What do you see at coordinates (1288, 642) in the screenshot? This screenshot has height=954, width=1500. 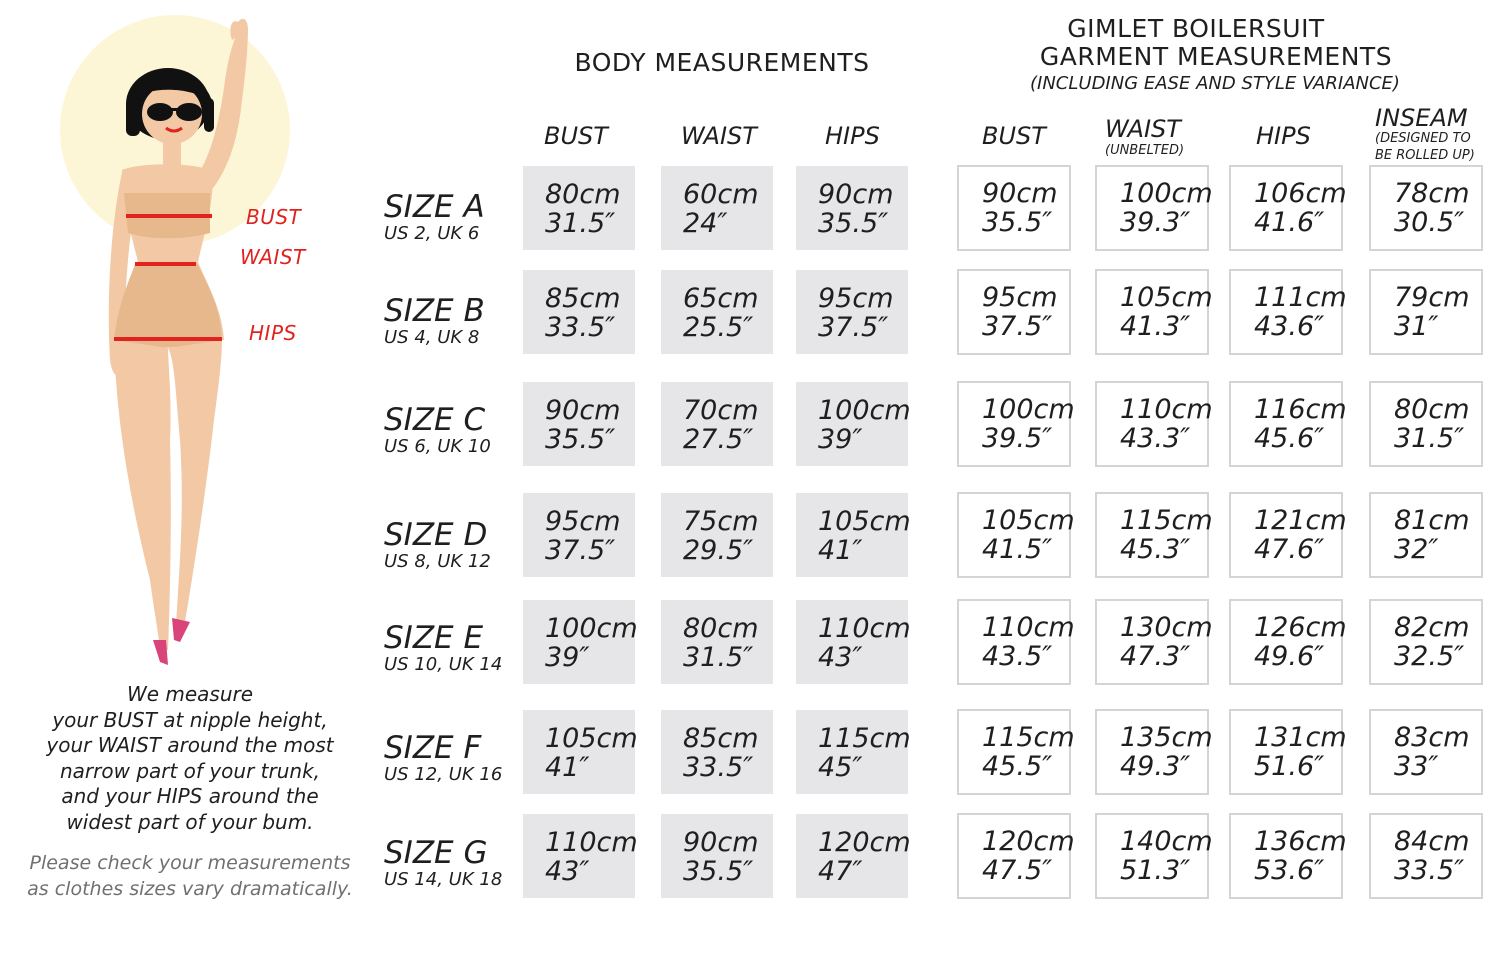 I see `garment-hips-cell: 126cm 49.6″` at bounding box center [1288, 642].